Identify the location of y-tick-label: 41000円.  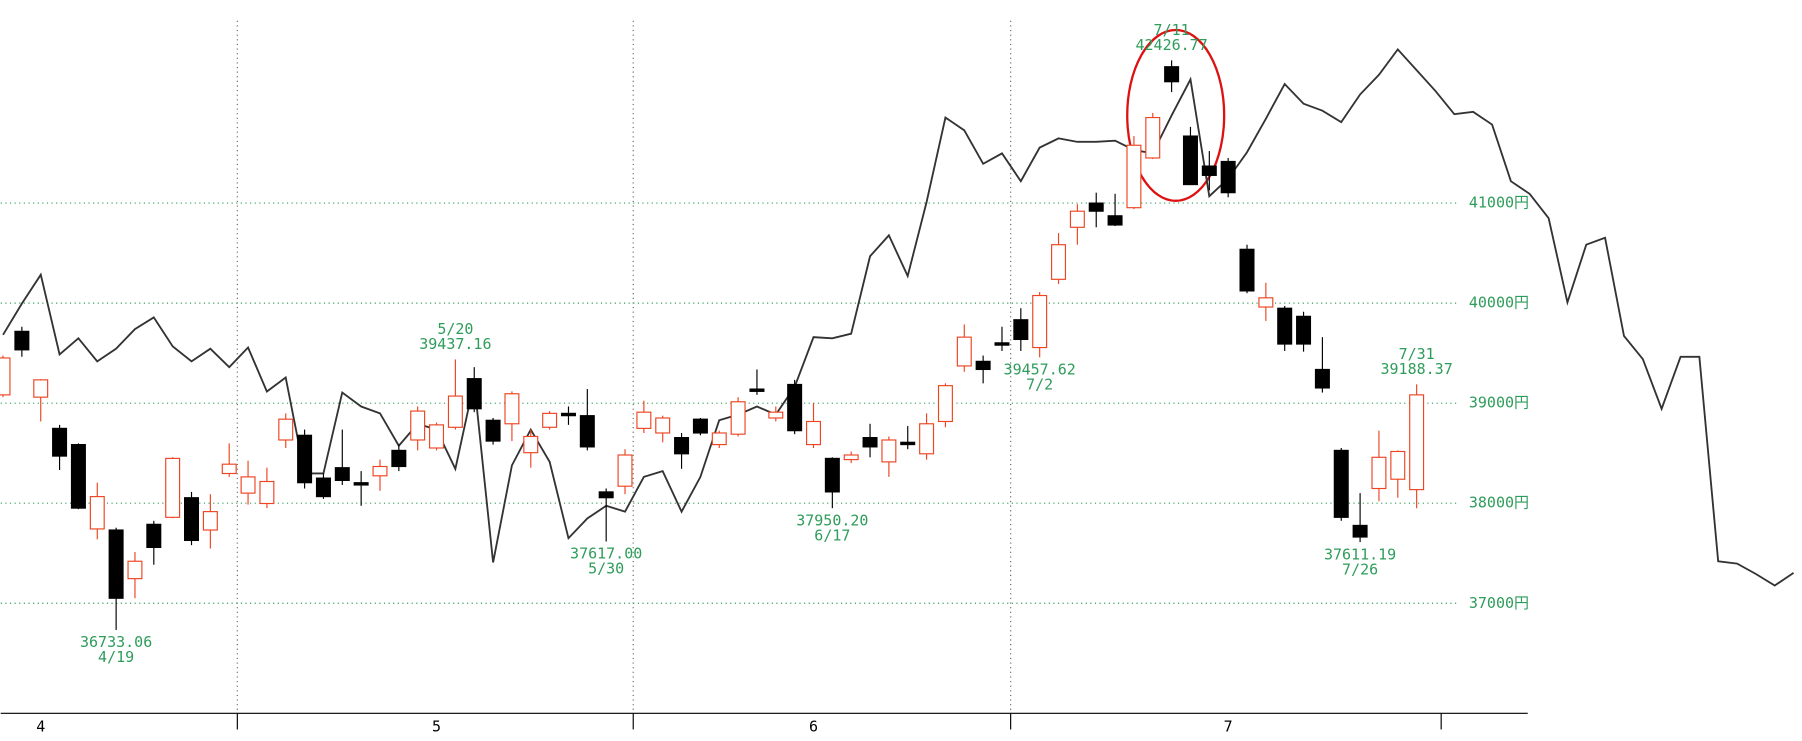
(1499, 203).